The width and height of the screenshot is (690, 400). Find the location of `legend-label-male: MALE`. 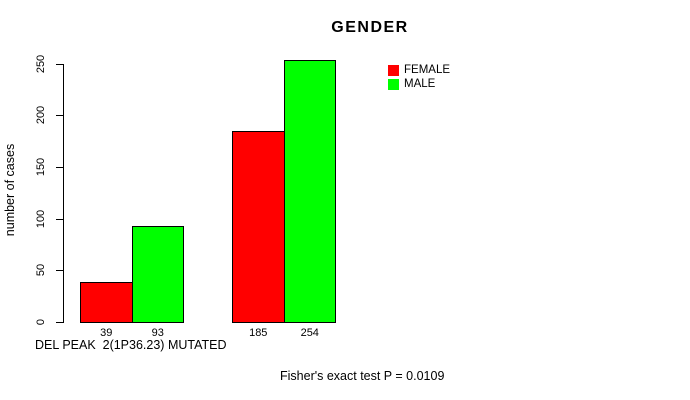

legend-label-male: MALE is located at coordinates (420, 84).